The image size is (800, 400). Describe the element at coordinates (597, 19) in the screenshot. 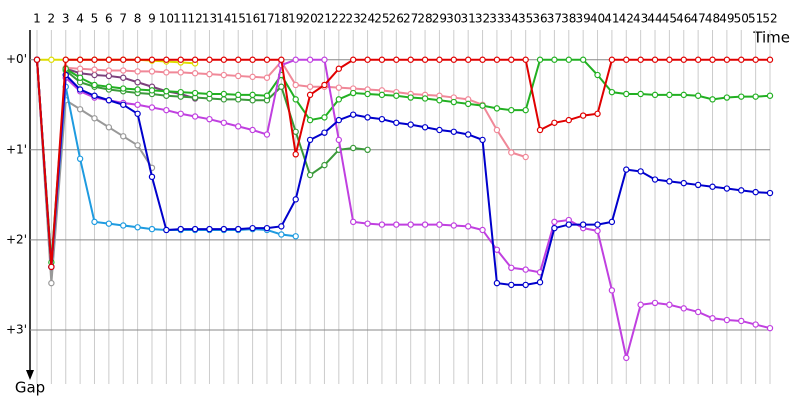

I see `x-tick-label: 40` at that location.